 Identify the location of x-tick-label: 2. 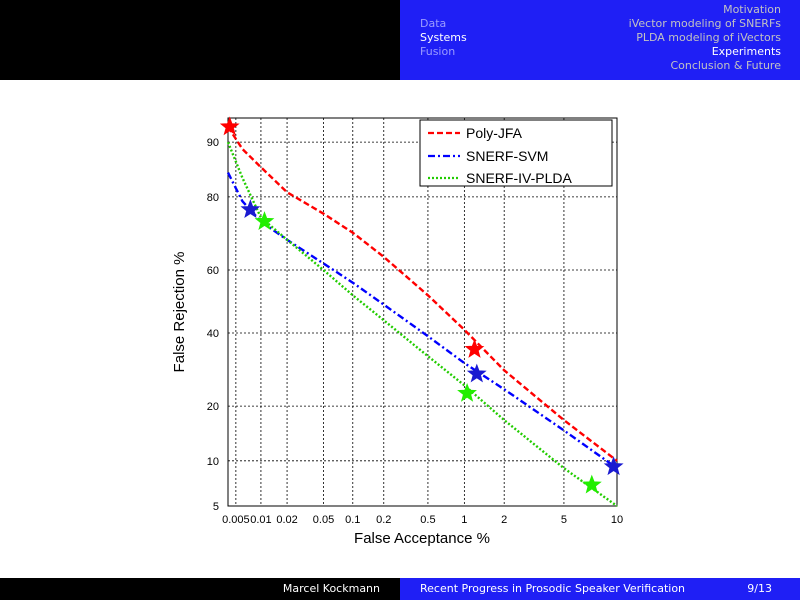
(504, 520).